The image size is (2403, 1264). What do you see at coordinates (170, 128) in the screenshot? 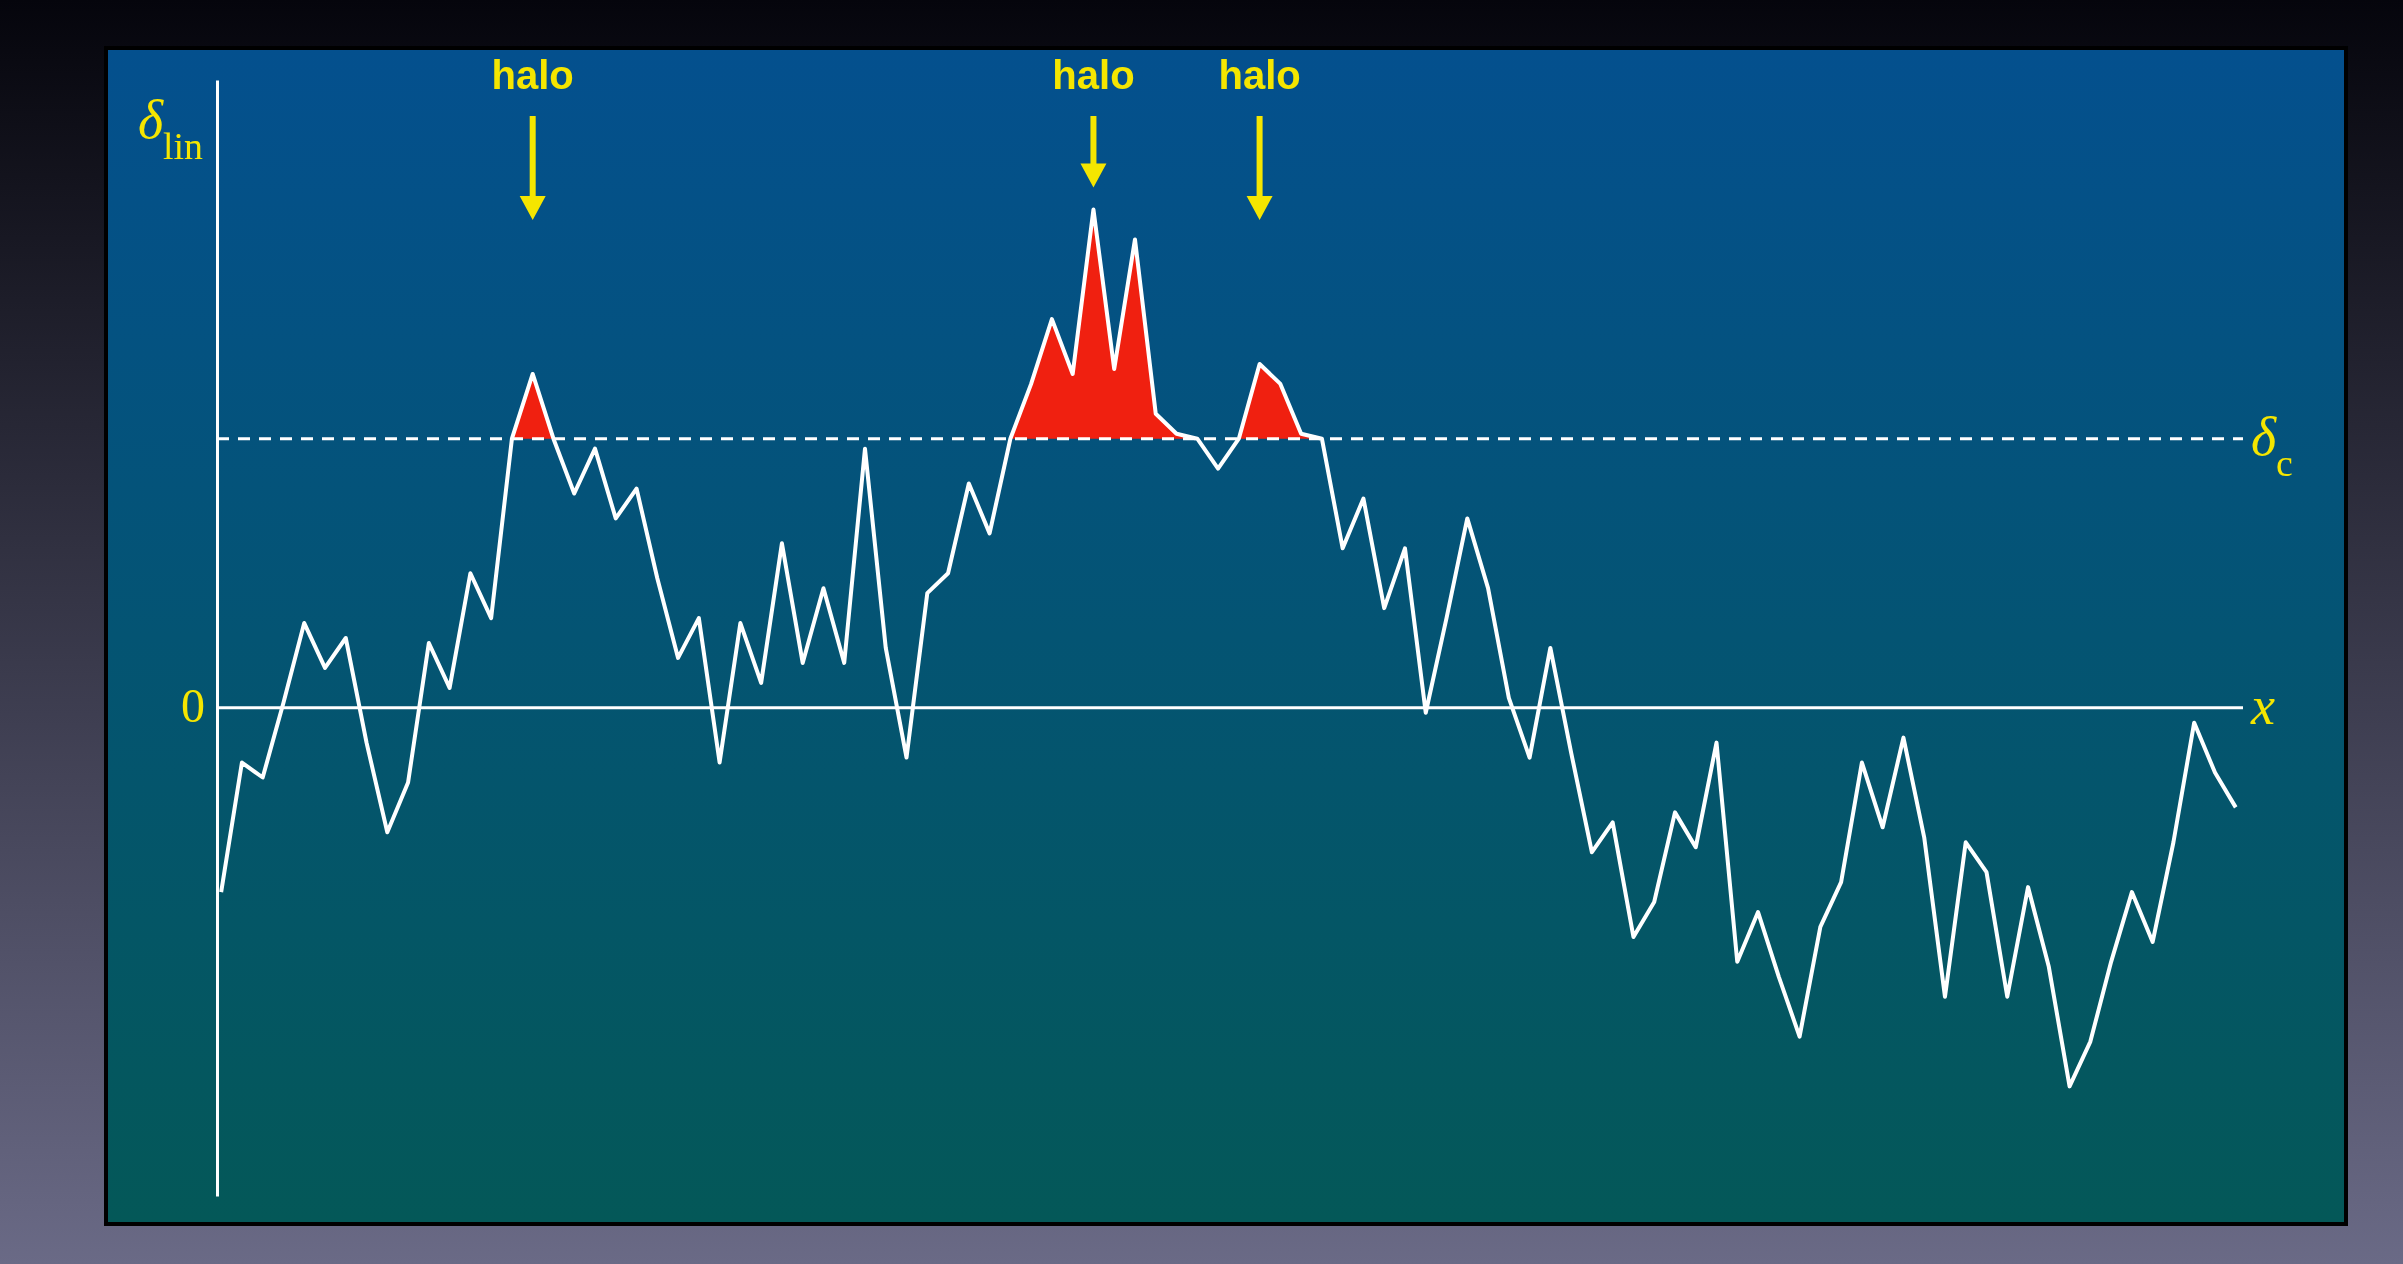
I see `y-axis-title: δ$_{lin}$` at bounding box center [170, 128].